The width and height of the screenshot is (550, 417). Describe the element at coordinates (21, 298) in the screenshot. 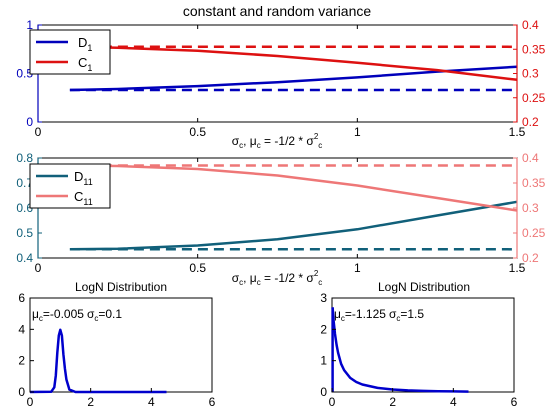

I see `y-tick-label: 6` at that location.